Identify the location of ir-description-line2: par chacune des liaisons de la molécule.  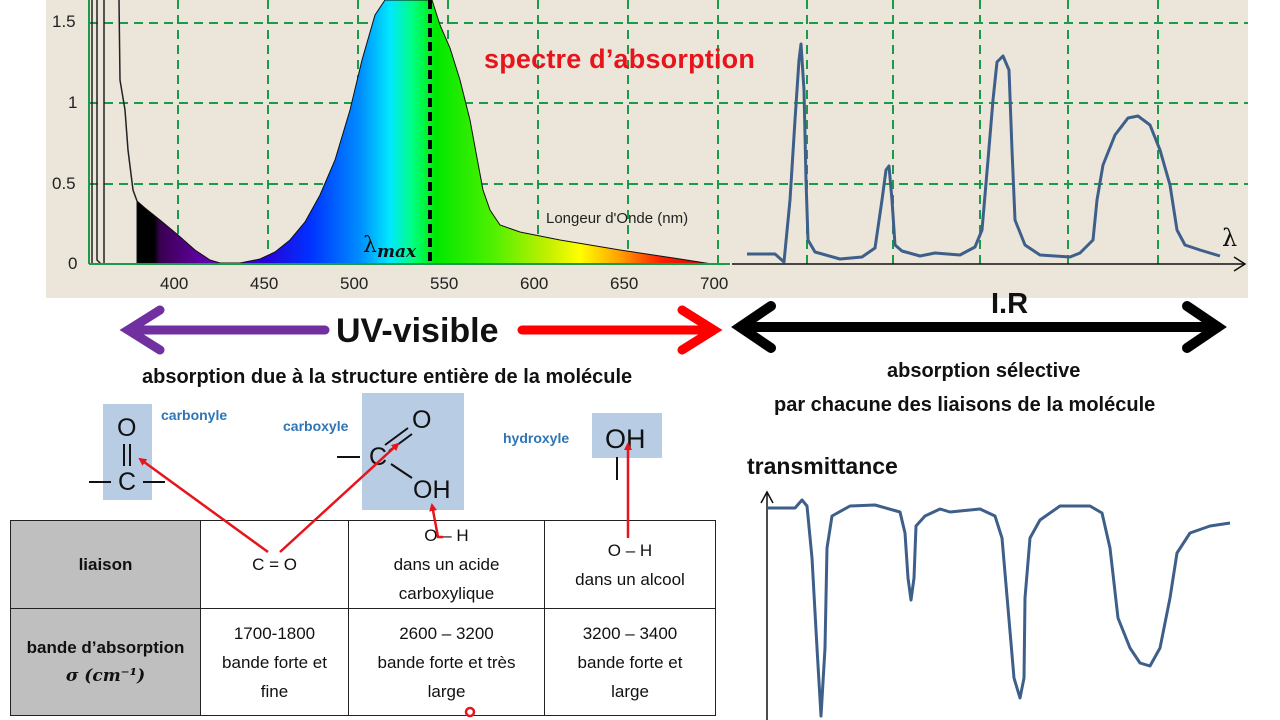
(965, 405).